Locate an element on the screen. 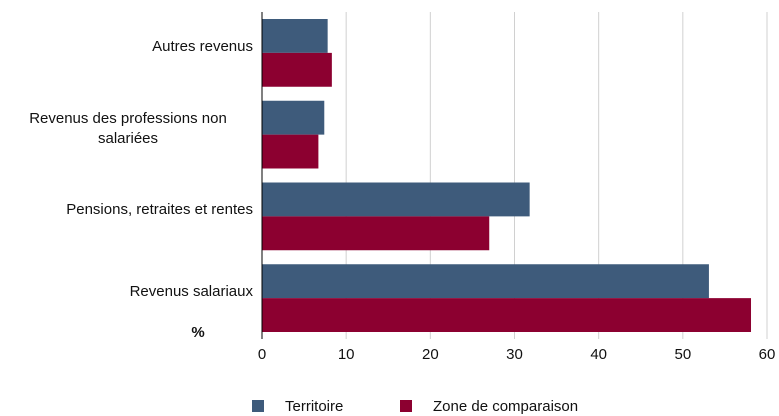 The image size is (779, 416). x-tick-label: 30 is located at coordinates (514, 354).